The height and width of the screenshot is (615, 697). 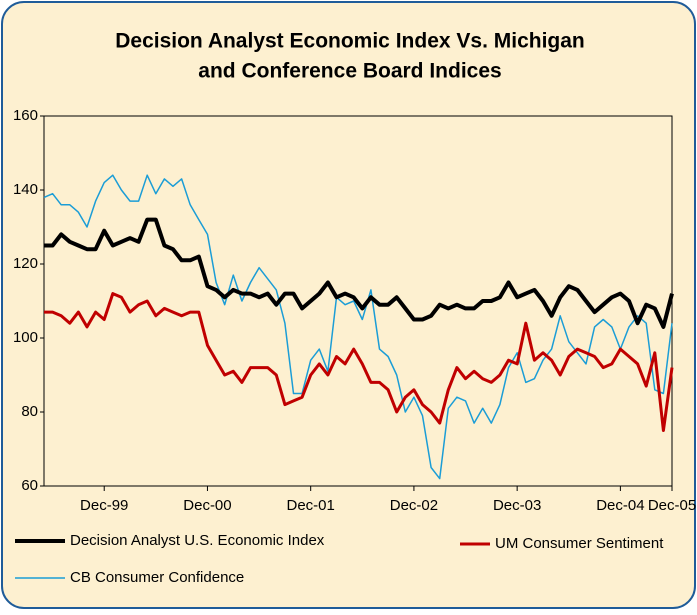 What do you see at coordinates (620, 505) in the screenshot?
I see `x-tick-label: Dec-04` at bounding box center [620, 505].